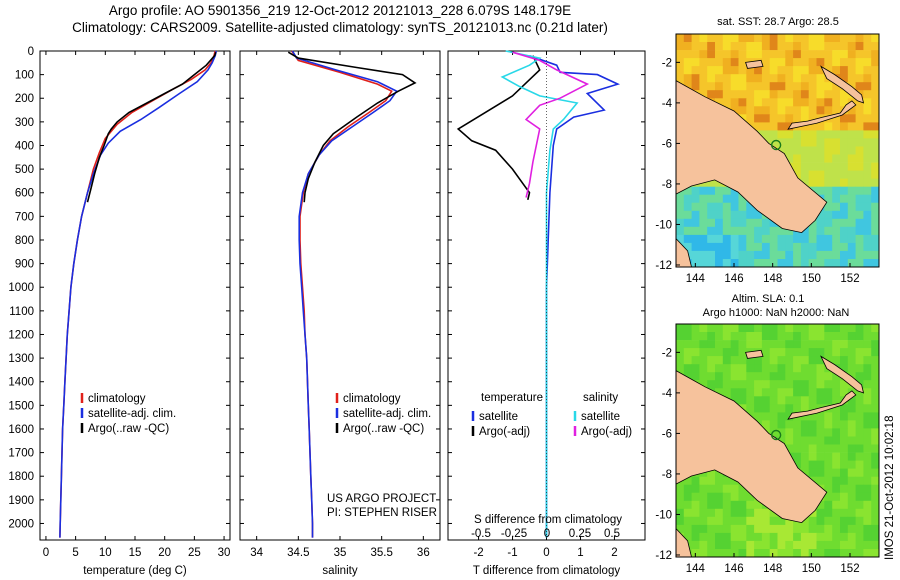 This screenshot has height=580, width=900. What do you see at coordinates (667, 104) in the screenshot?
I see `sst-map-ytick-label: -4` at bounding box center [667, 104].